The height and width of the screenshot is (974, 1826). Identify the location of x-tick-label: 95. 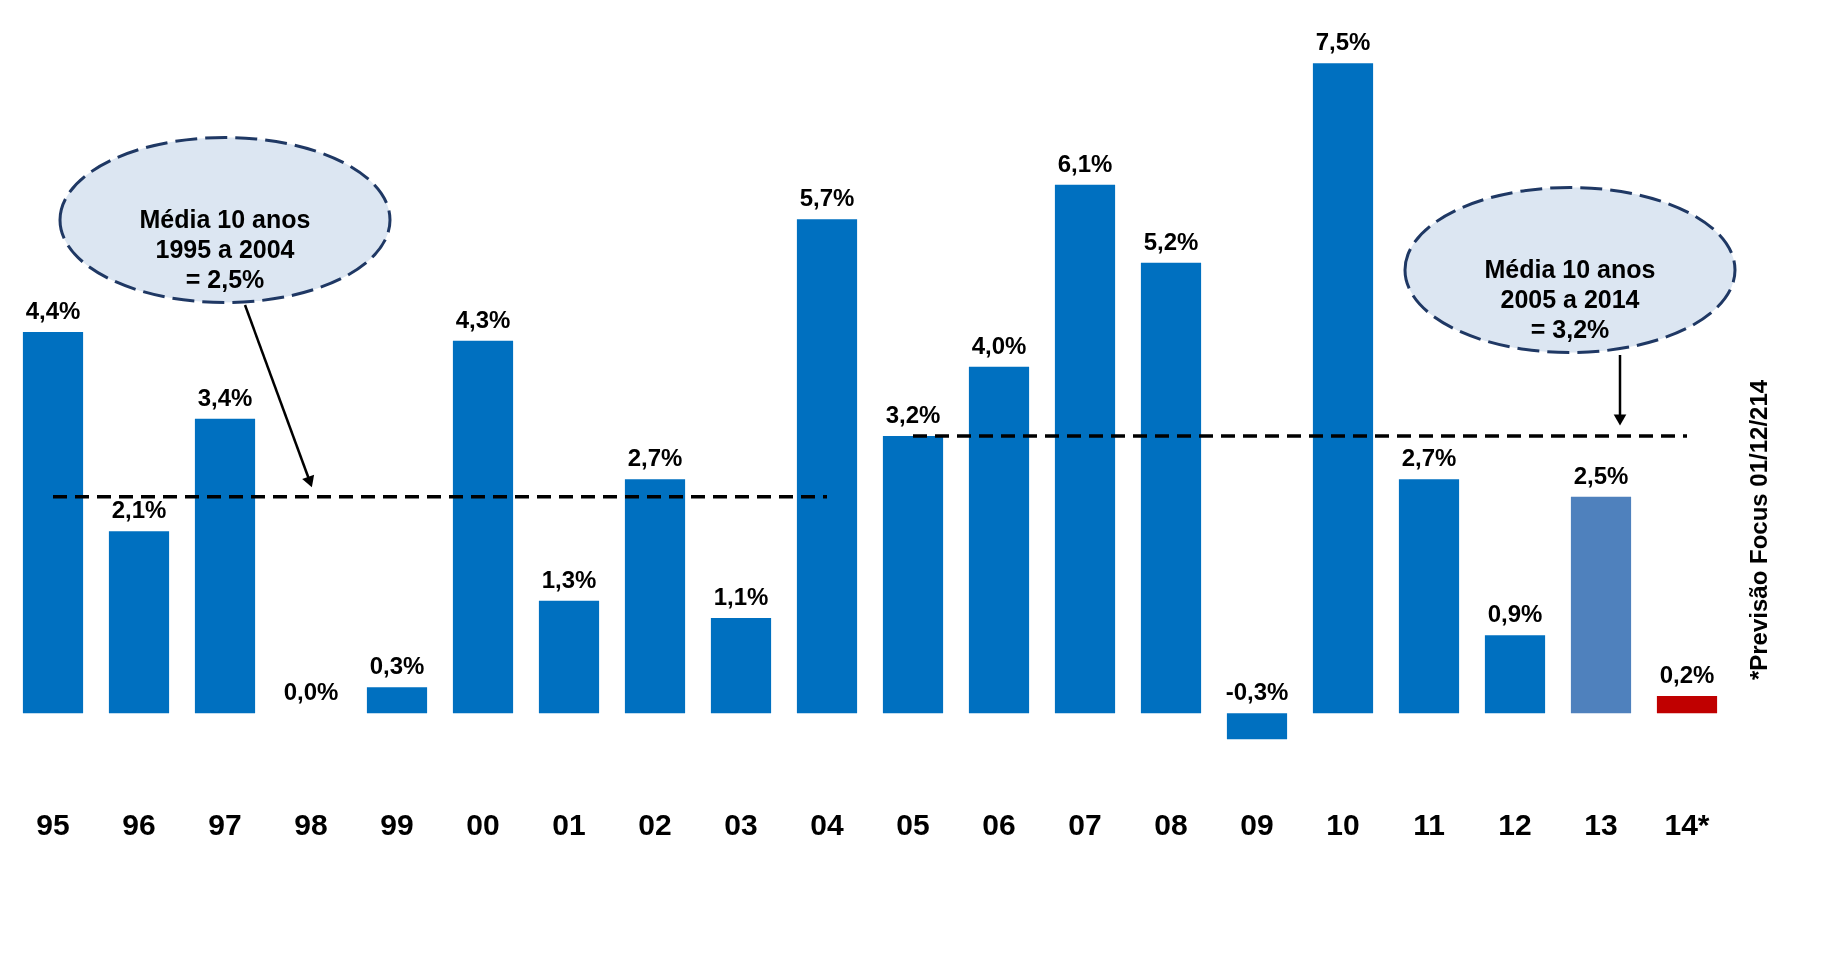
(53, 824).